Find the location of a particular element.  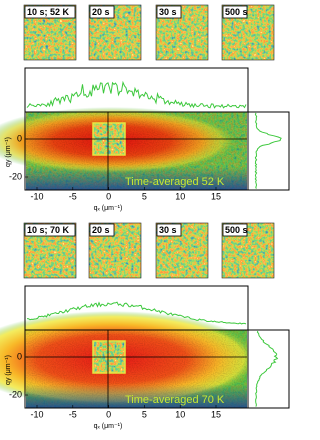

snapshot-label: 10 s; 52 K is located at coordinates (48, 12).